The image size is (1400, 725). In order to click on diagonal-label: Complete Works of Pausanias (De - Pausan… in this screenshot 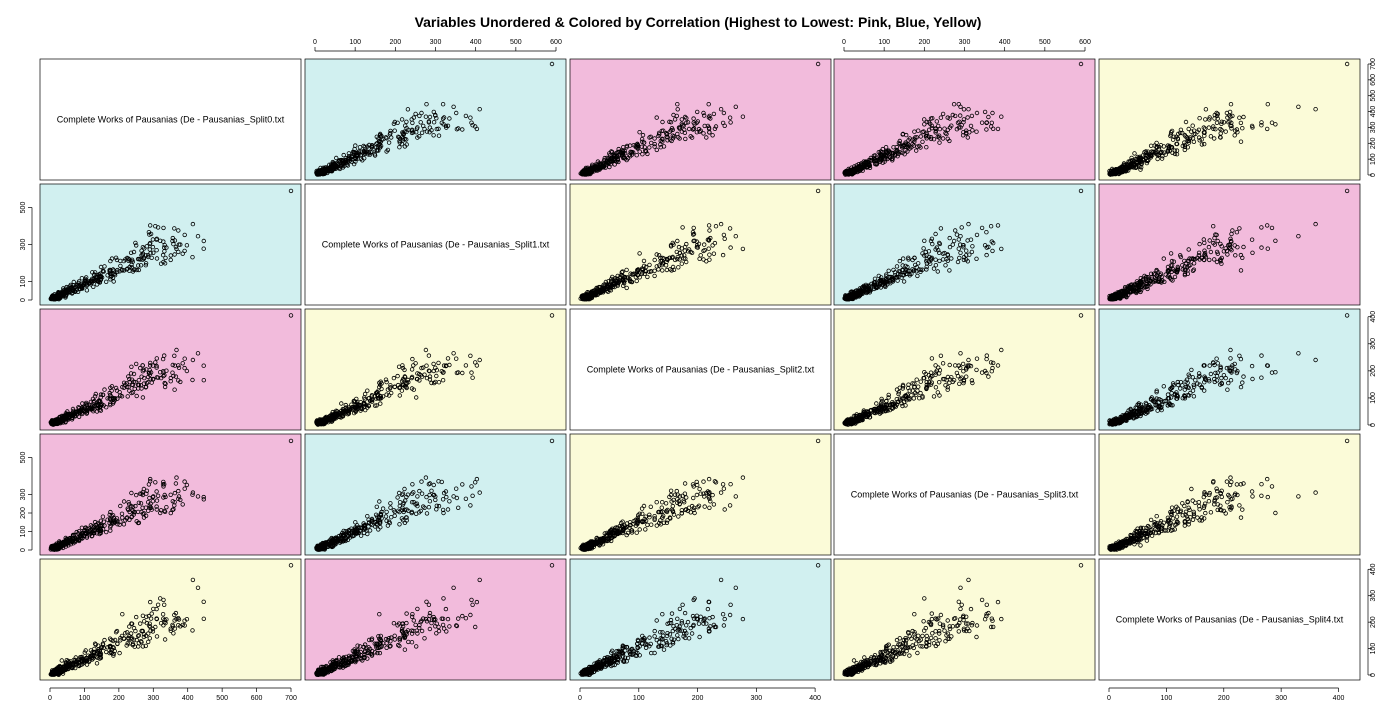, I will do `click(701, 370)`.